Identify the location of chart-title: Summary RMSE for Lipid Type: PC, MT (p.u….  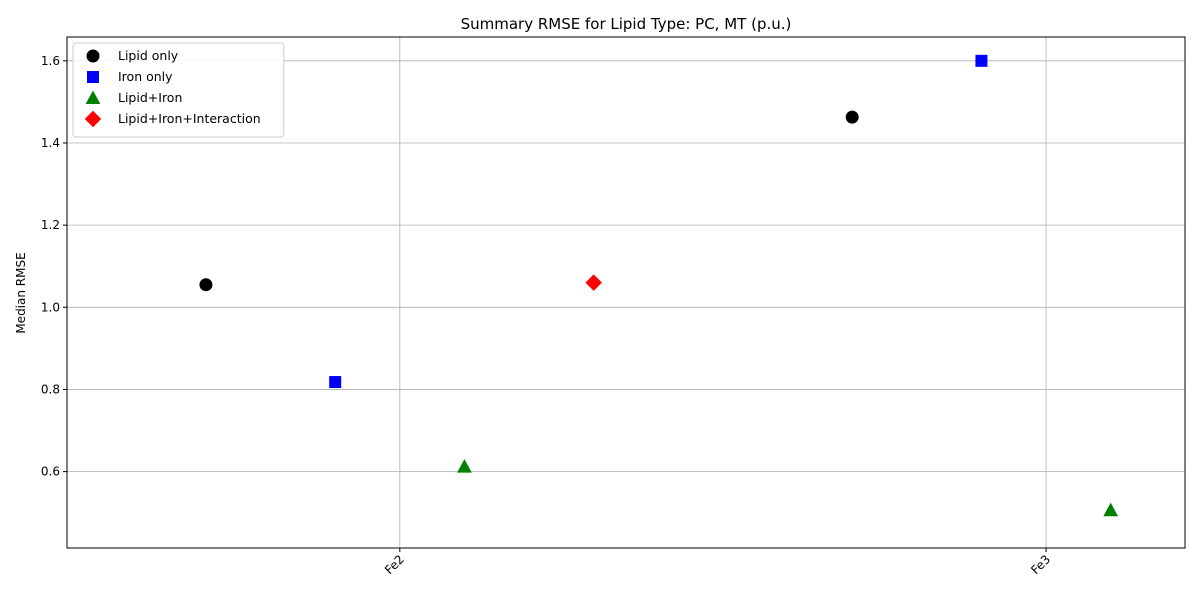
(626, 24).